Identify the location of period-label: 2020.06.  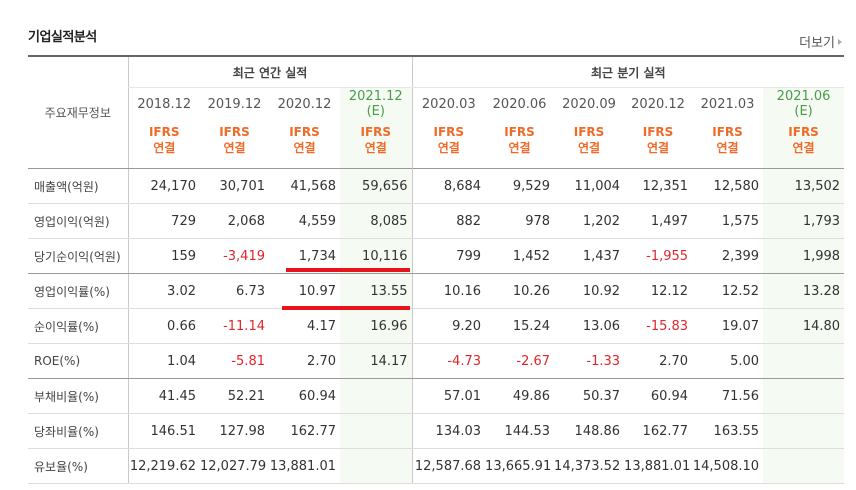
(519, 104).